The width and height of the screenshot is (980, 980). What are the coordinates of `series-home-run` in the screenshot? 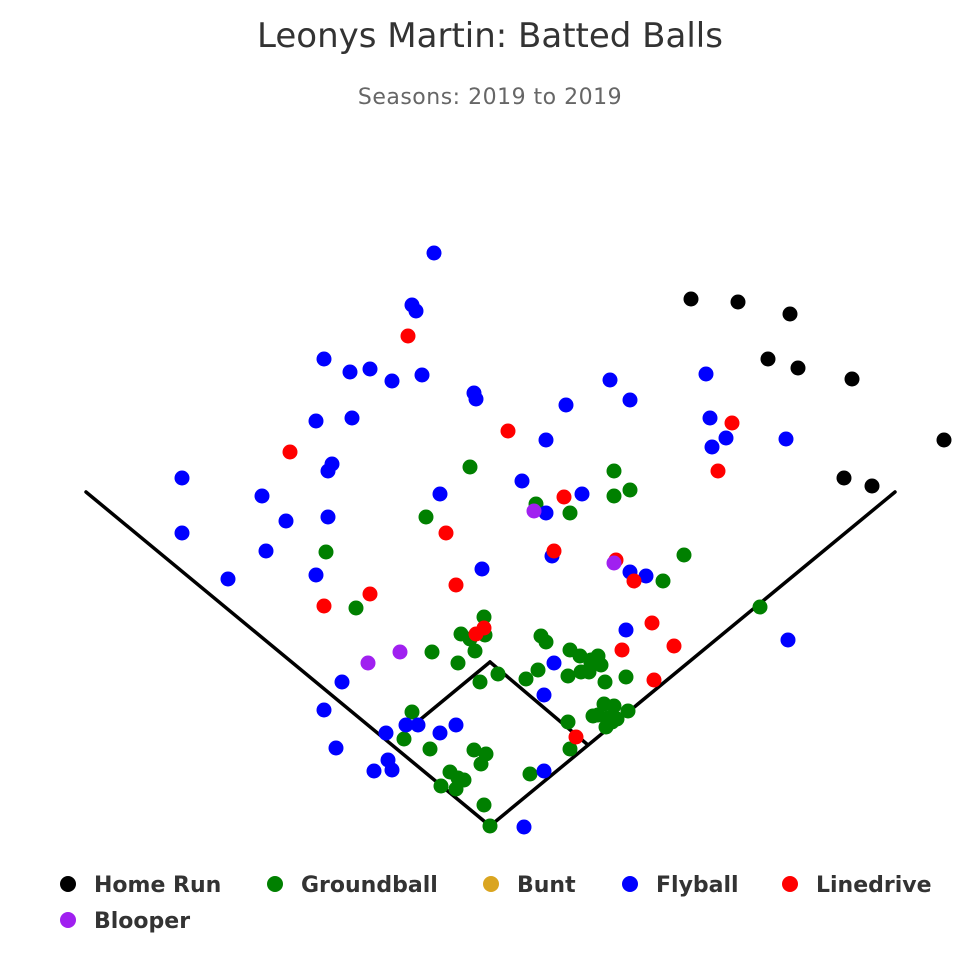 It's located at (817, 392).